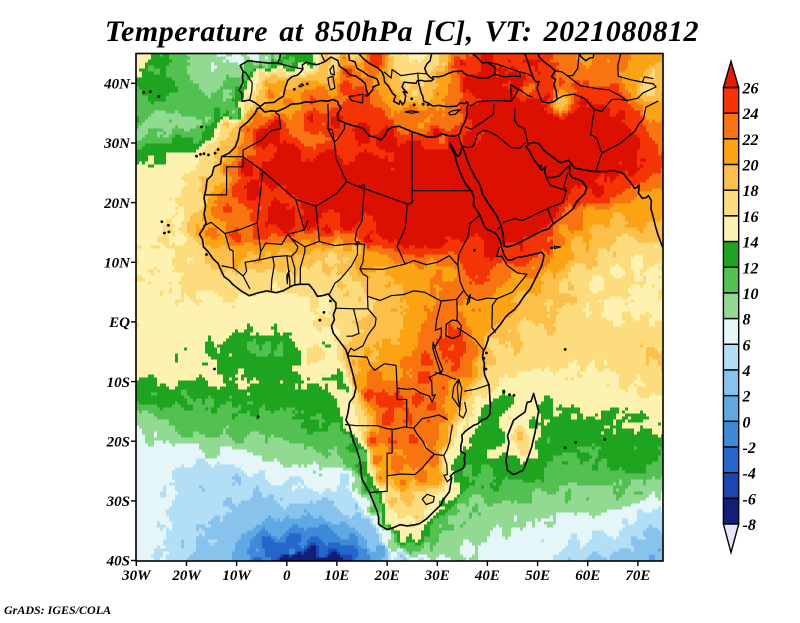  I want to click on svg-text: 18, so click(751, 191).